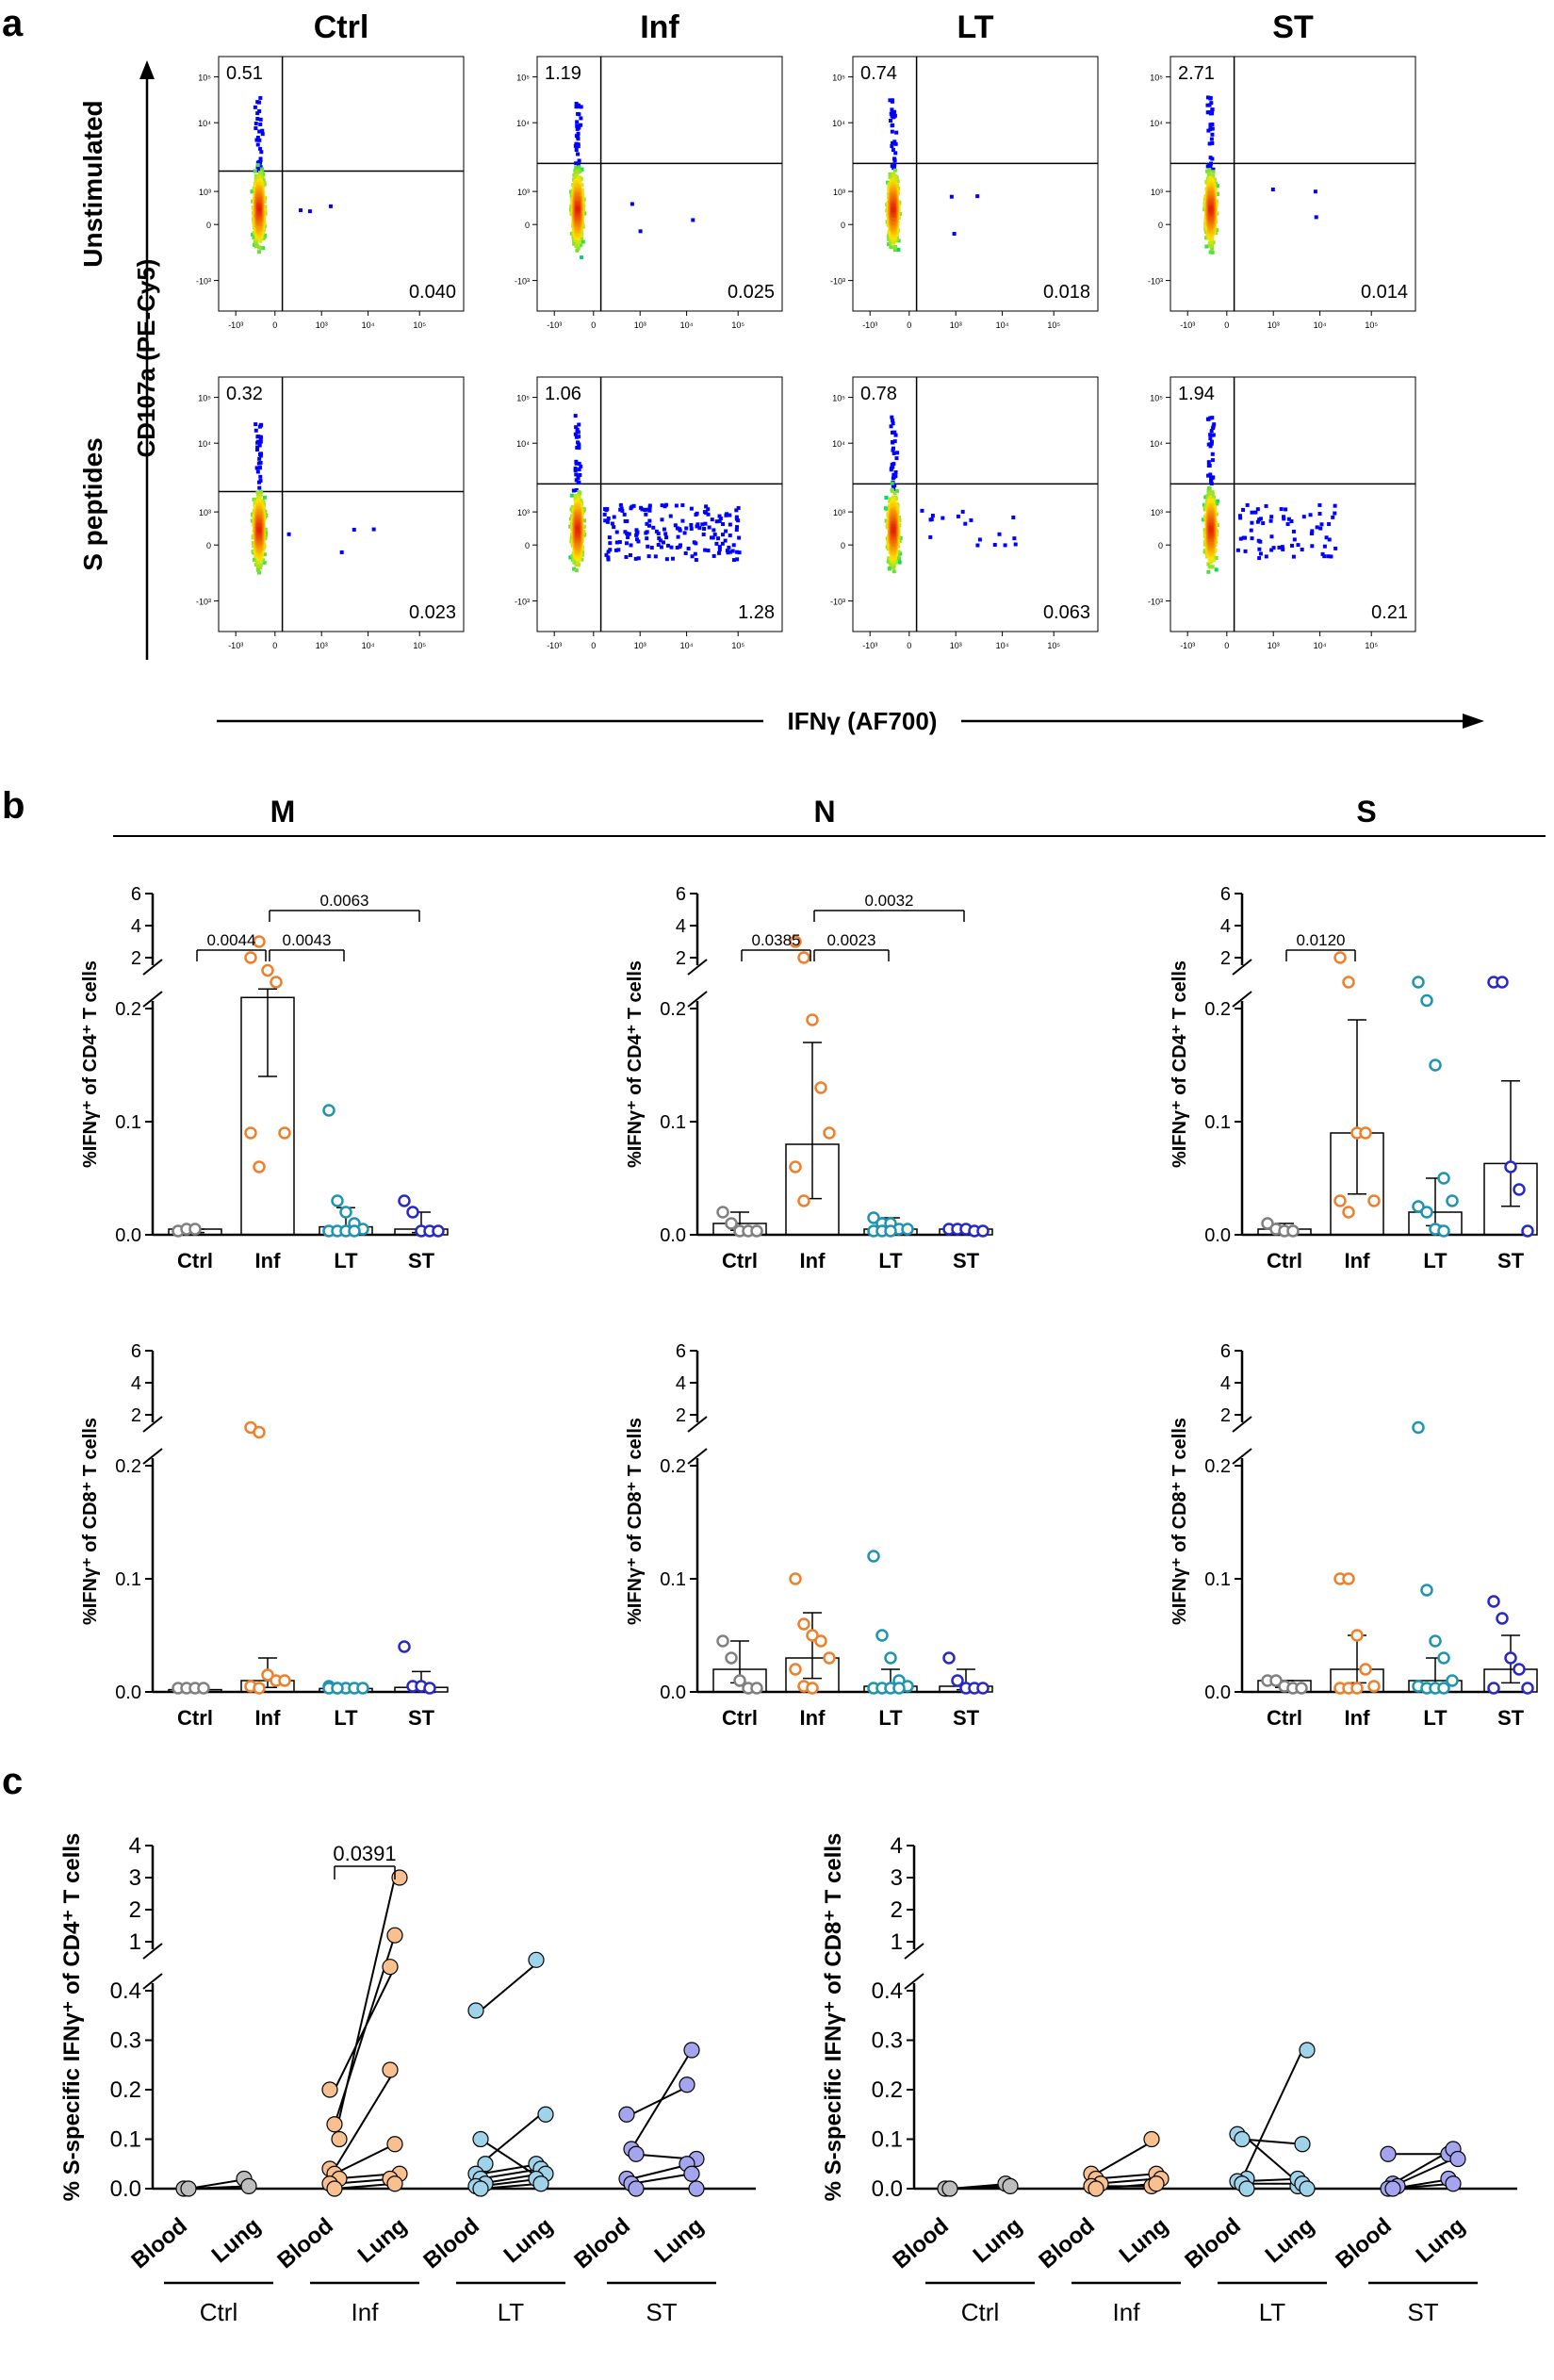 The height and width of the screenshot is (2380, 1554). Describe the element at coordinates (1473, 721) in the screenshot. I see `x-axis-arrowhead` at that location.